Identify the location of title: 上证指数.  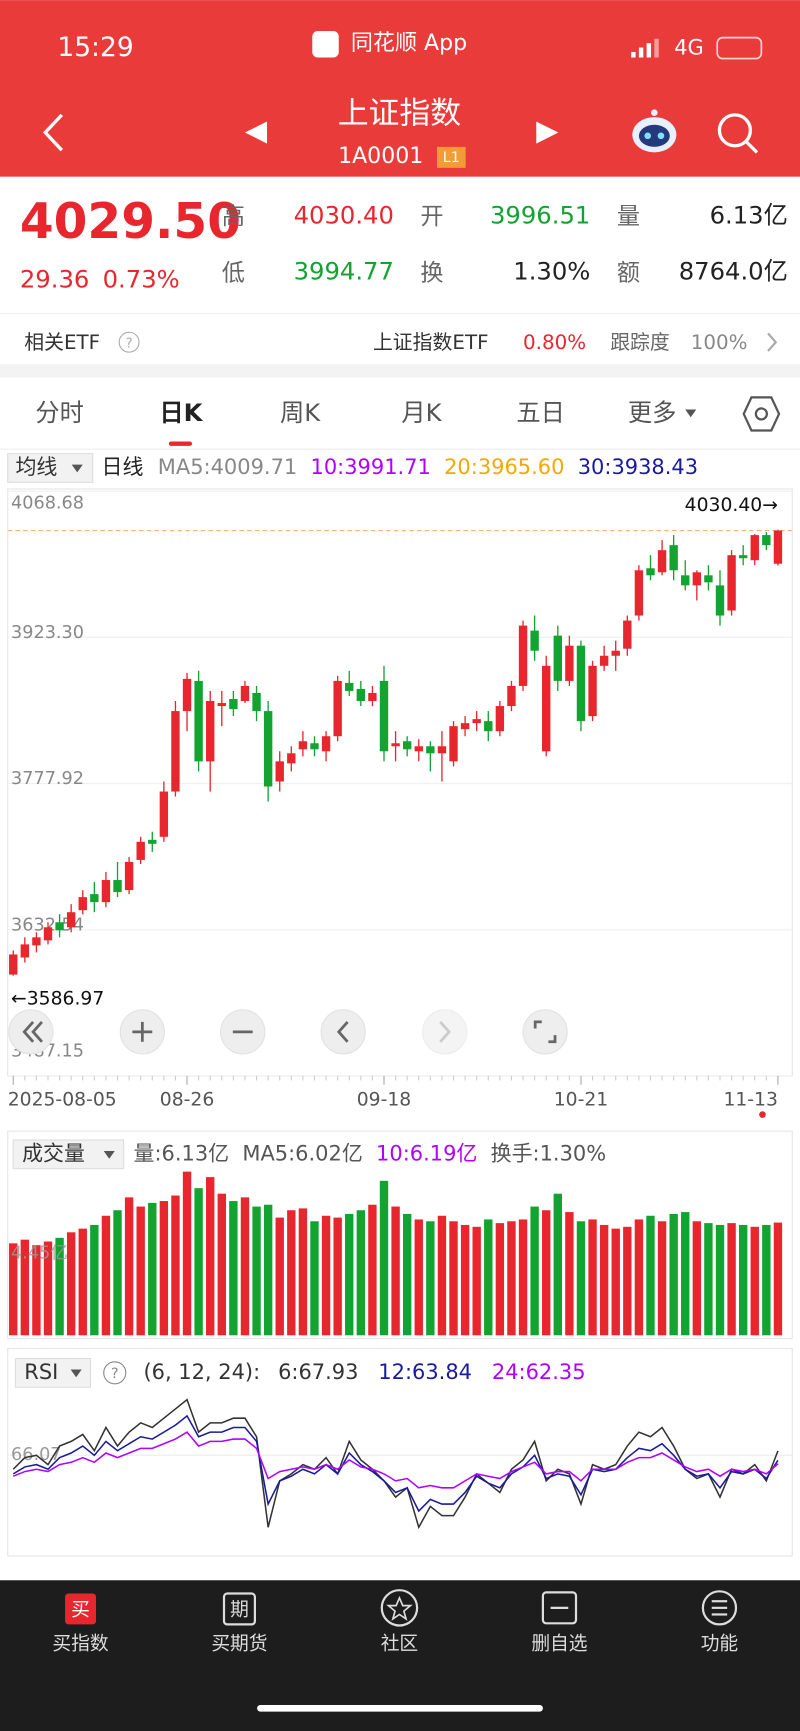
(400, 113).